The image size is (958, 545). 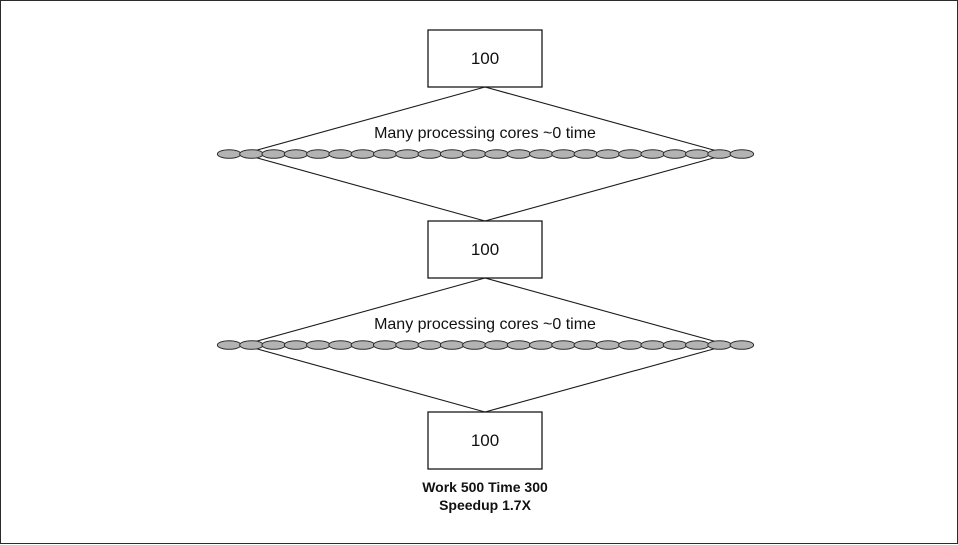 I want to click on parallel-section-2-label: Many processing cores ~0 time, so click(x=485, y=324).